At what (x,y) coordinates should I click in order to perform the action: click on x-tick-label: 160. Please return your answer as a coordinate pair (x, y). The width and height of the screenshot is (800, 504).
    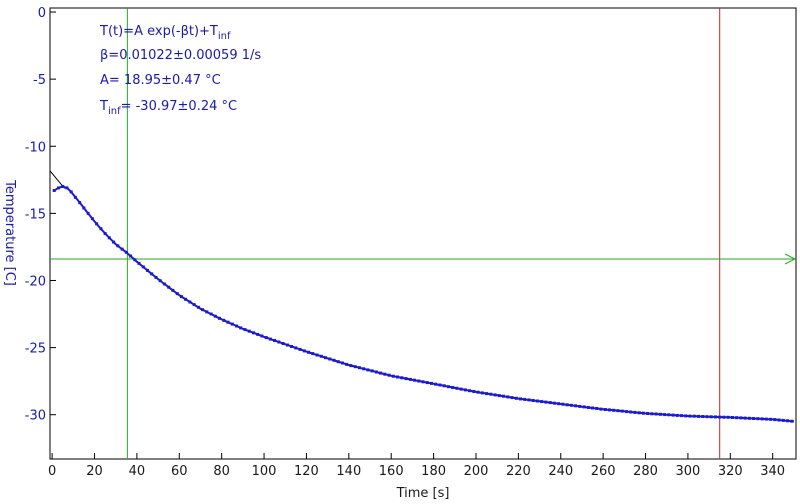
    Looking at the image, I should click on (391, 471).